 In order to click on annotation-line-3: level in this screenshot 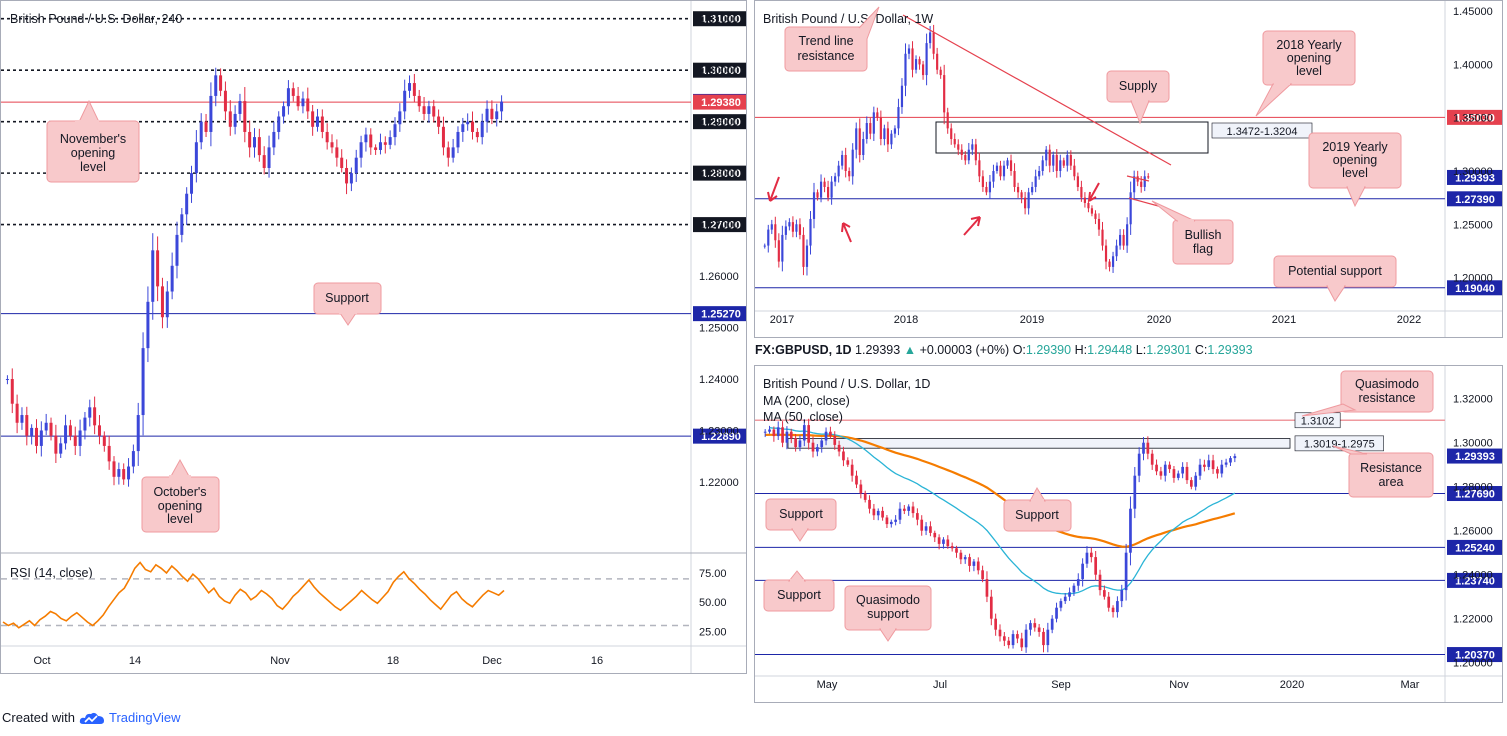, I will do `click(1355, 173)`.